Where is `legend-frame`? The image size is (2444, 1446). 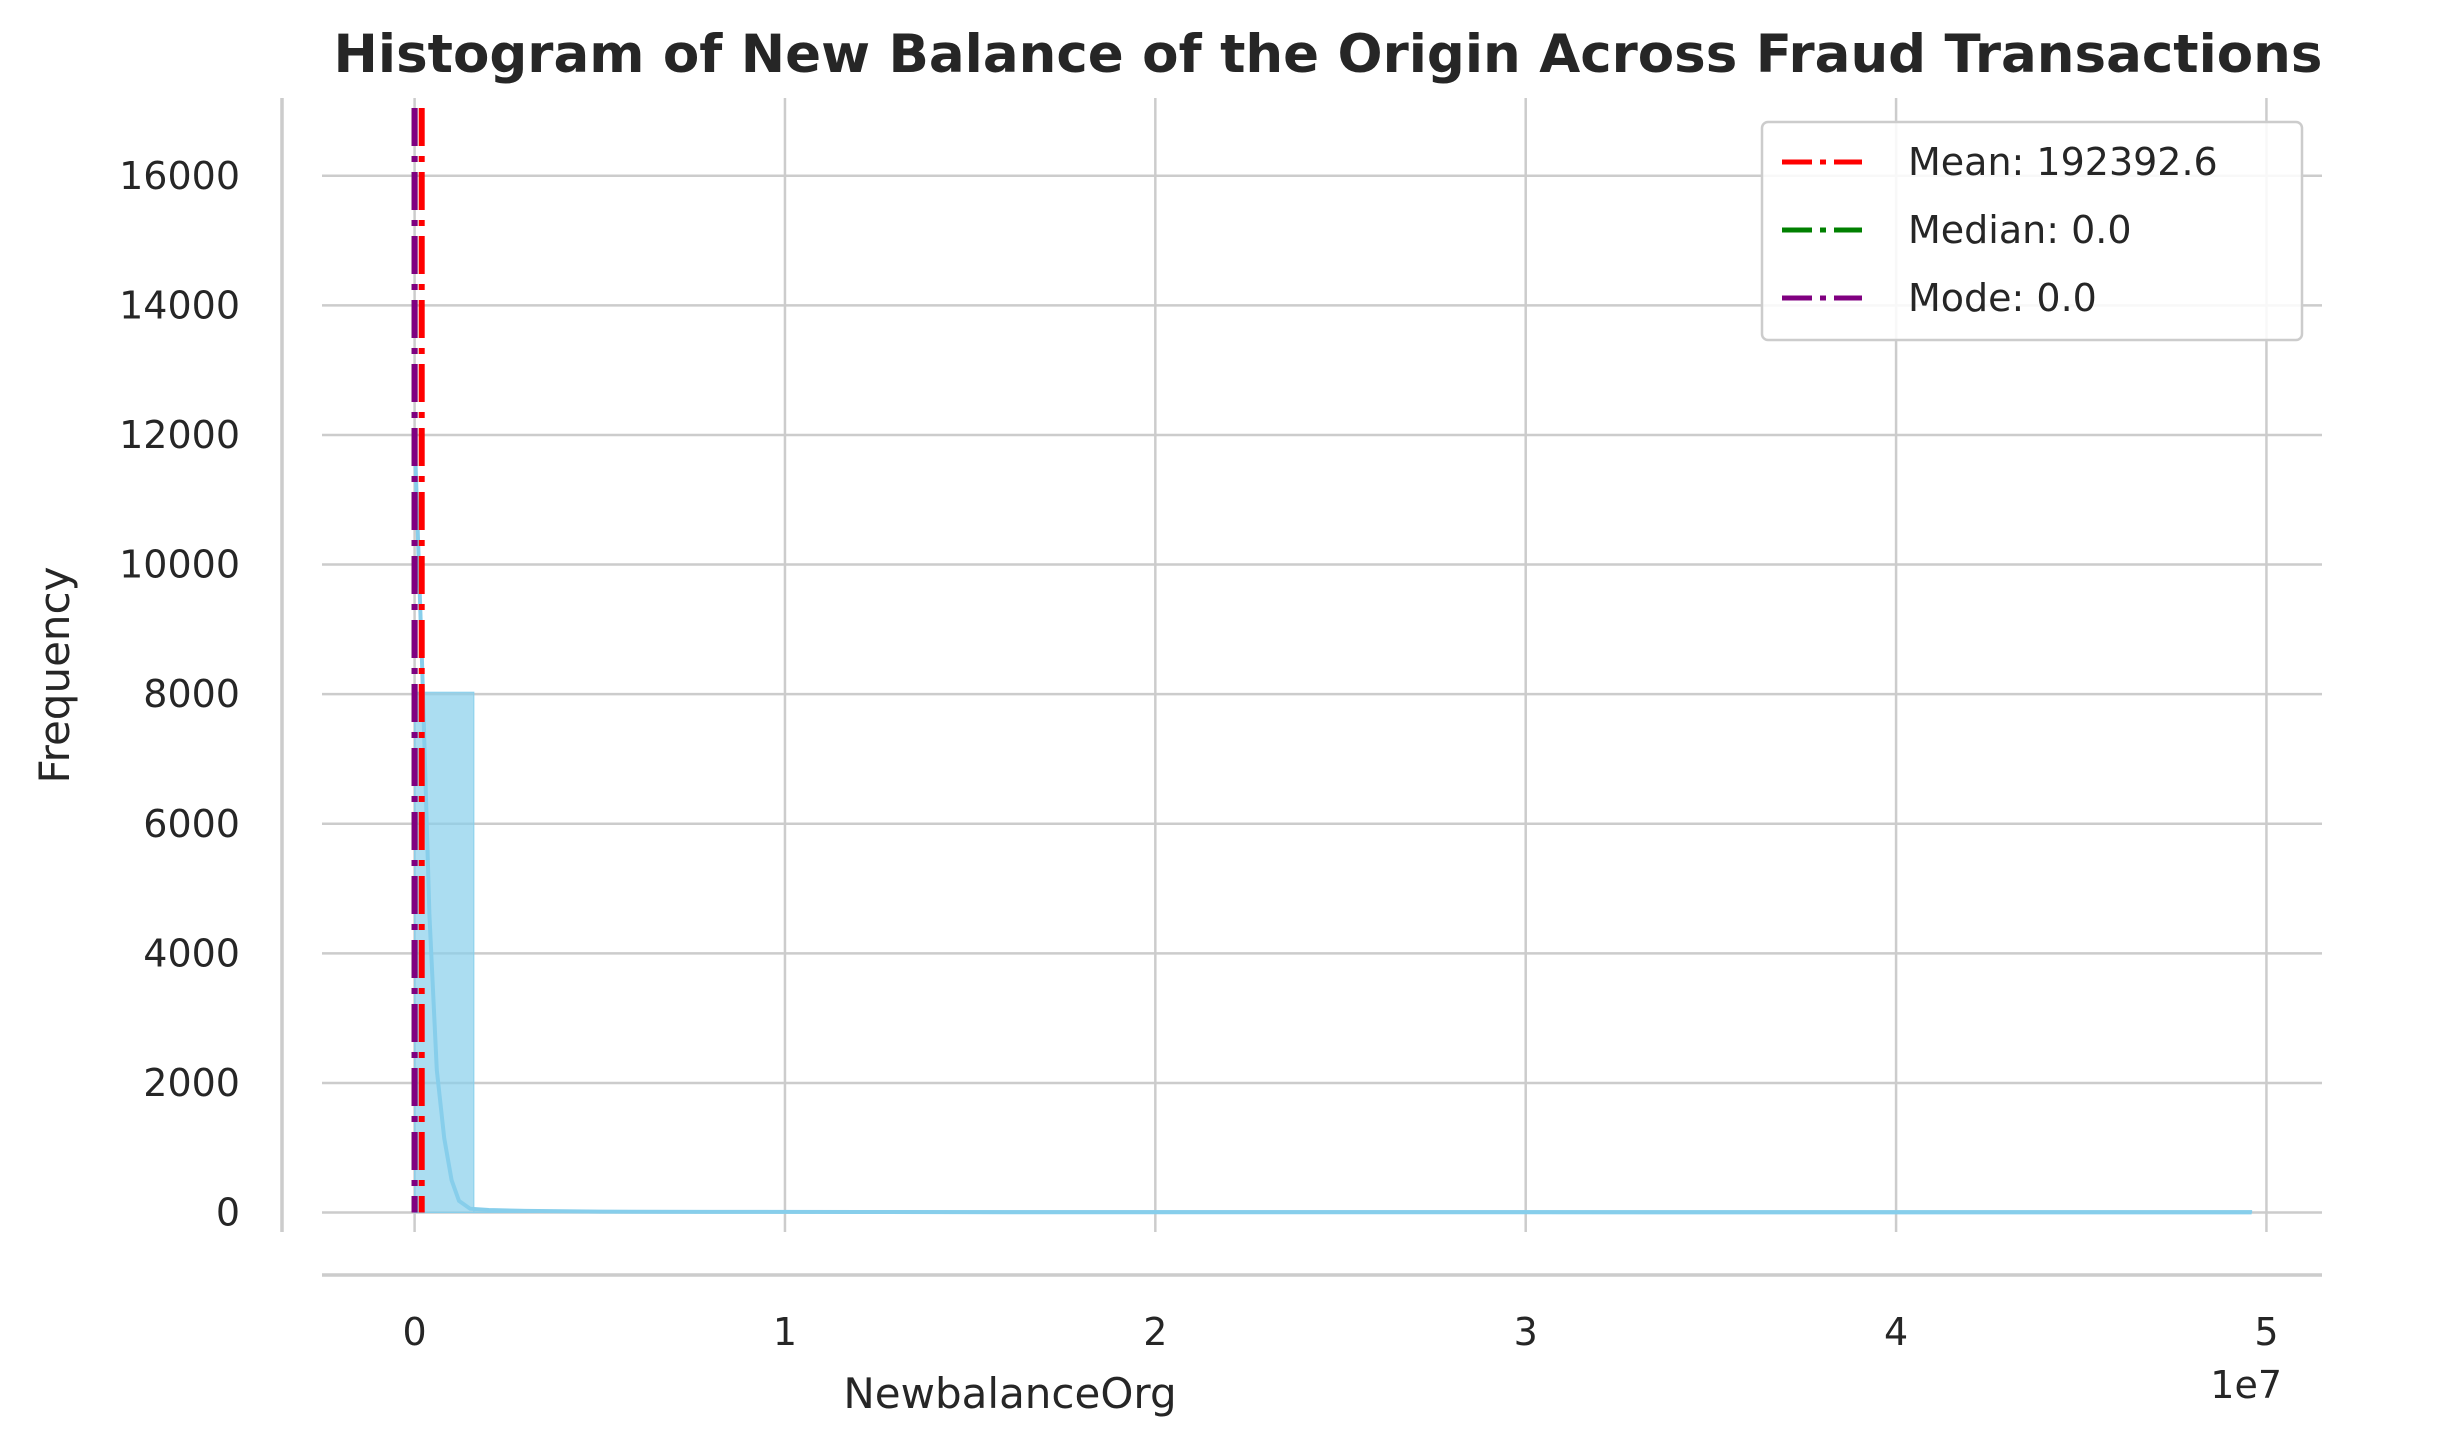
legend-frame is located at coordinates (2032, 231).